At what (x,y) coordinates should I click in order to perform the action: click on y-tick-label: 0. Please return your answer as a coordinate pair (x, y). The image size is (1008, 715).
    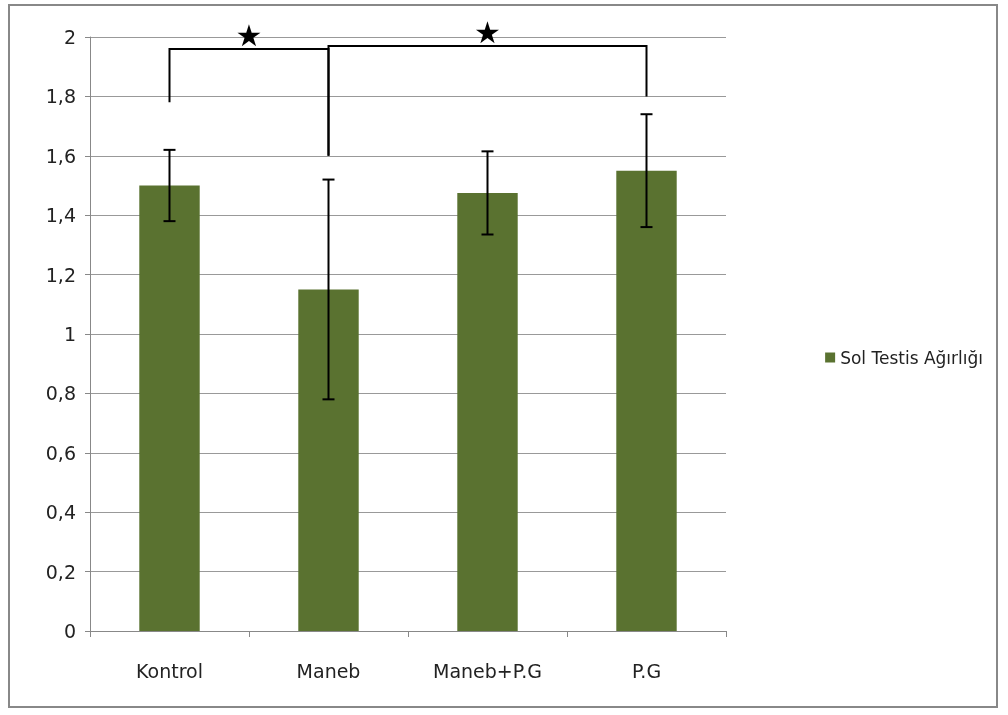
    Looking at the image, I should click on (69, 631).